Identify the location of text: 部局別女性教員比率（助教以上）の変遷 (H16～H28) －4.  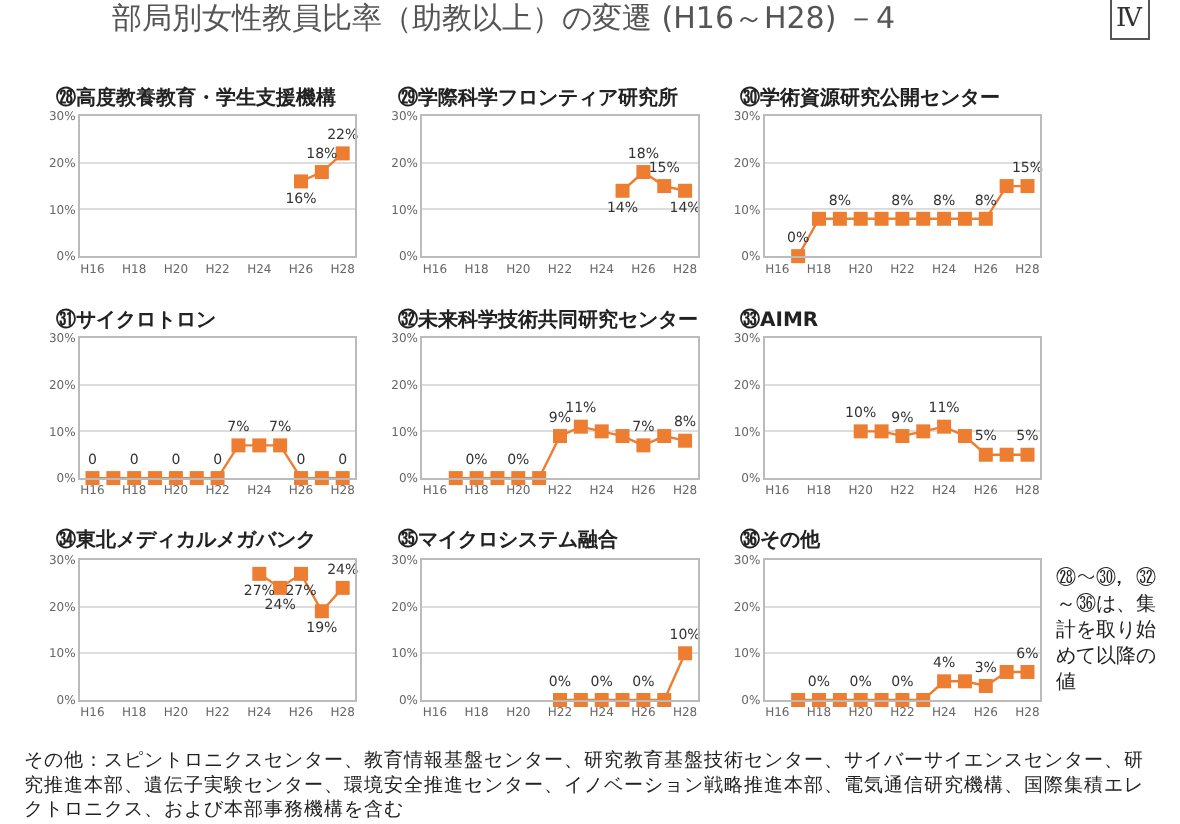
(504, 18).